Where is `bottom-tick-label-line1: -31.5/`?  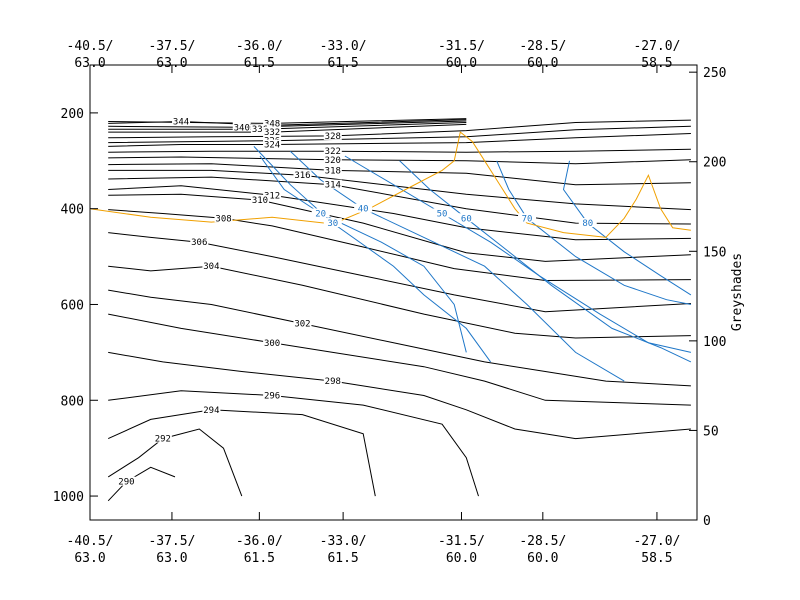
bottom-tick-label-line1: -31.5/ is located at coordinates (461, 541).